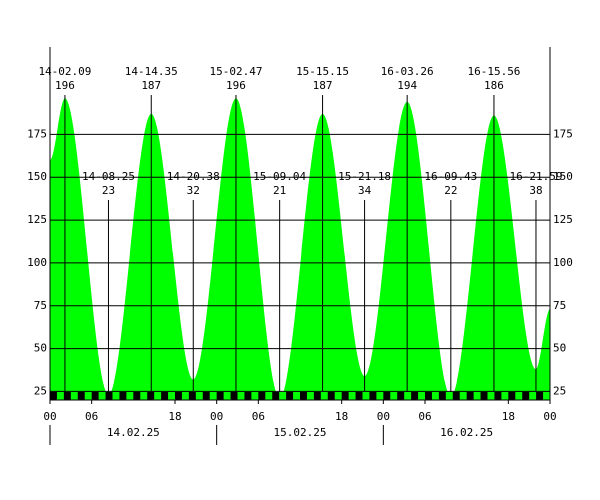 This screenshot has width=600, height=500. I want to click on y-tick-label: 150, so click(37, 176).